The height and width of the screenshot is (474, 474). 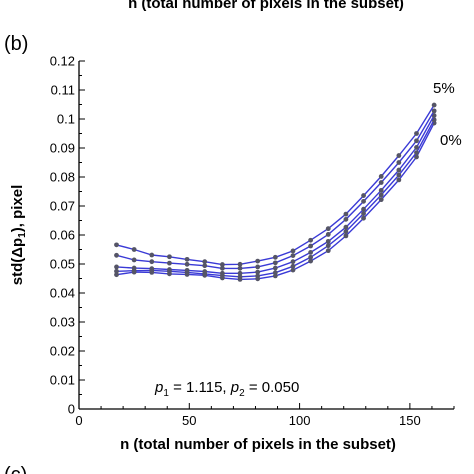 I want to click on y-tick-label: 0.08, so click(x=62, y=177).